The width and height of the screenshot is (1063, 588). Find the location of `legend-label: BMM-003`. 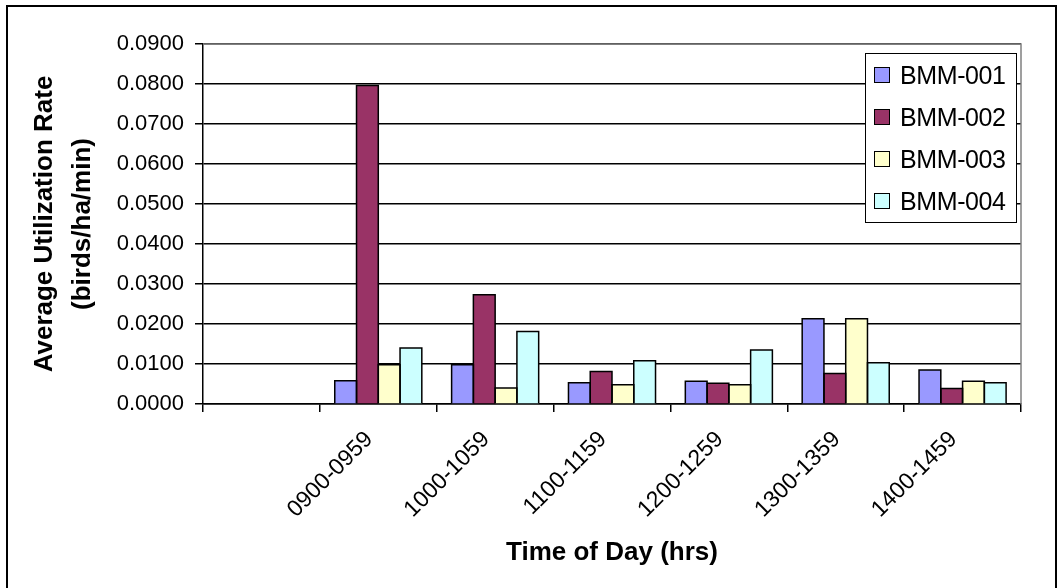

legend-label: BMM-003 is located at coordinates (953, 159).